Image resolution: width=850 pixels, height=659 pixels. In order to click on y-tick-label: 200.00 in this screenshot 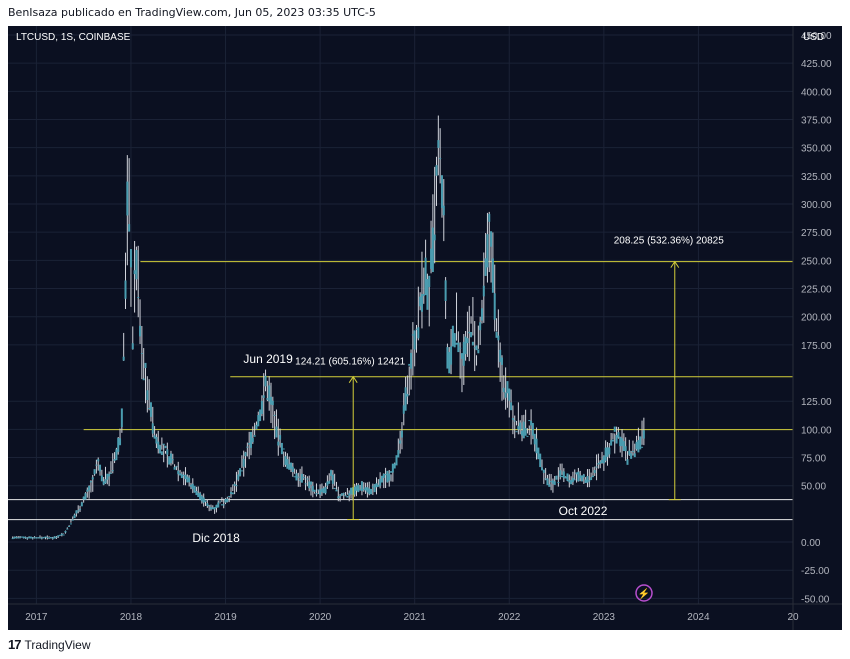, I will do `click(816, 318)`.